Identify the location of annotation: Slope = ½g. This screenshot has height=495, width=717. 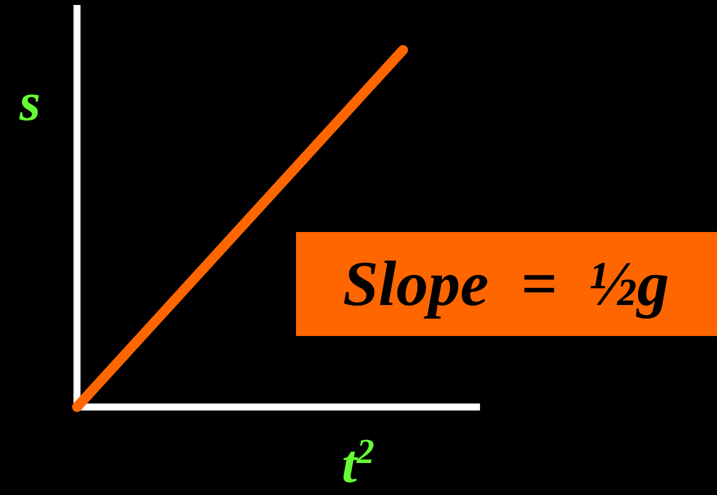
(506, 283).